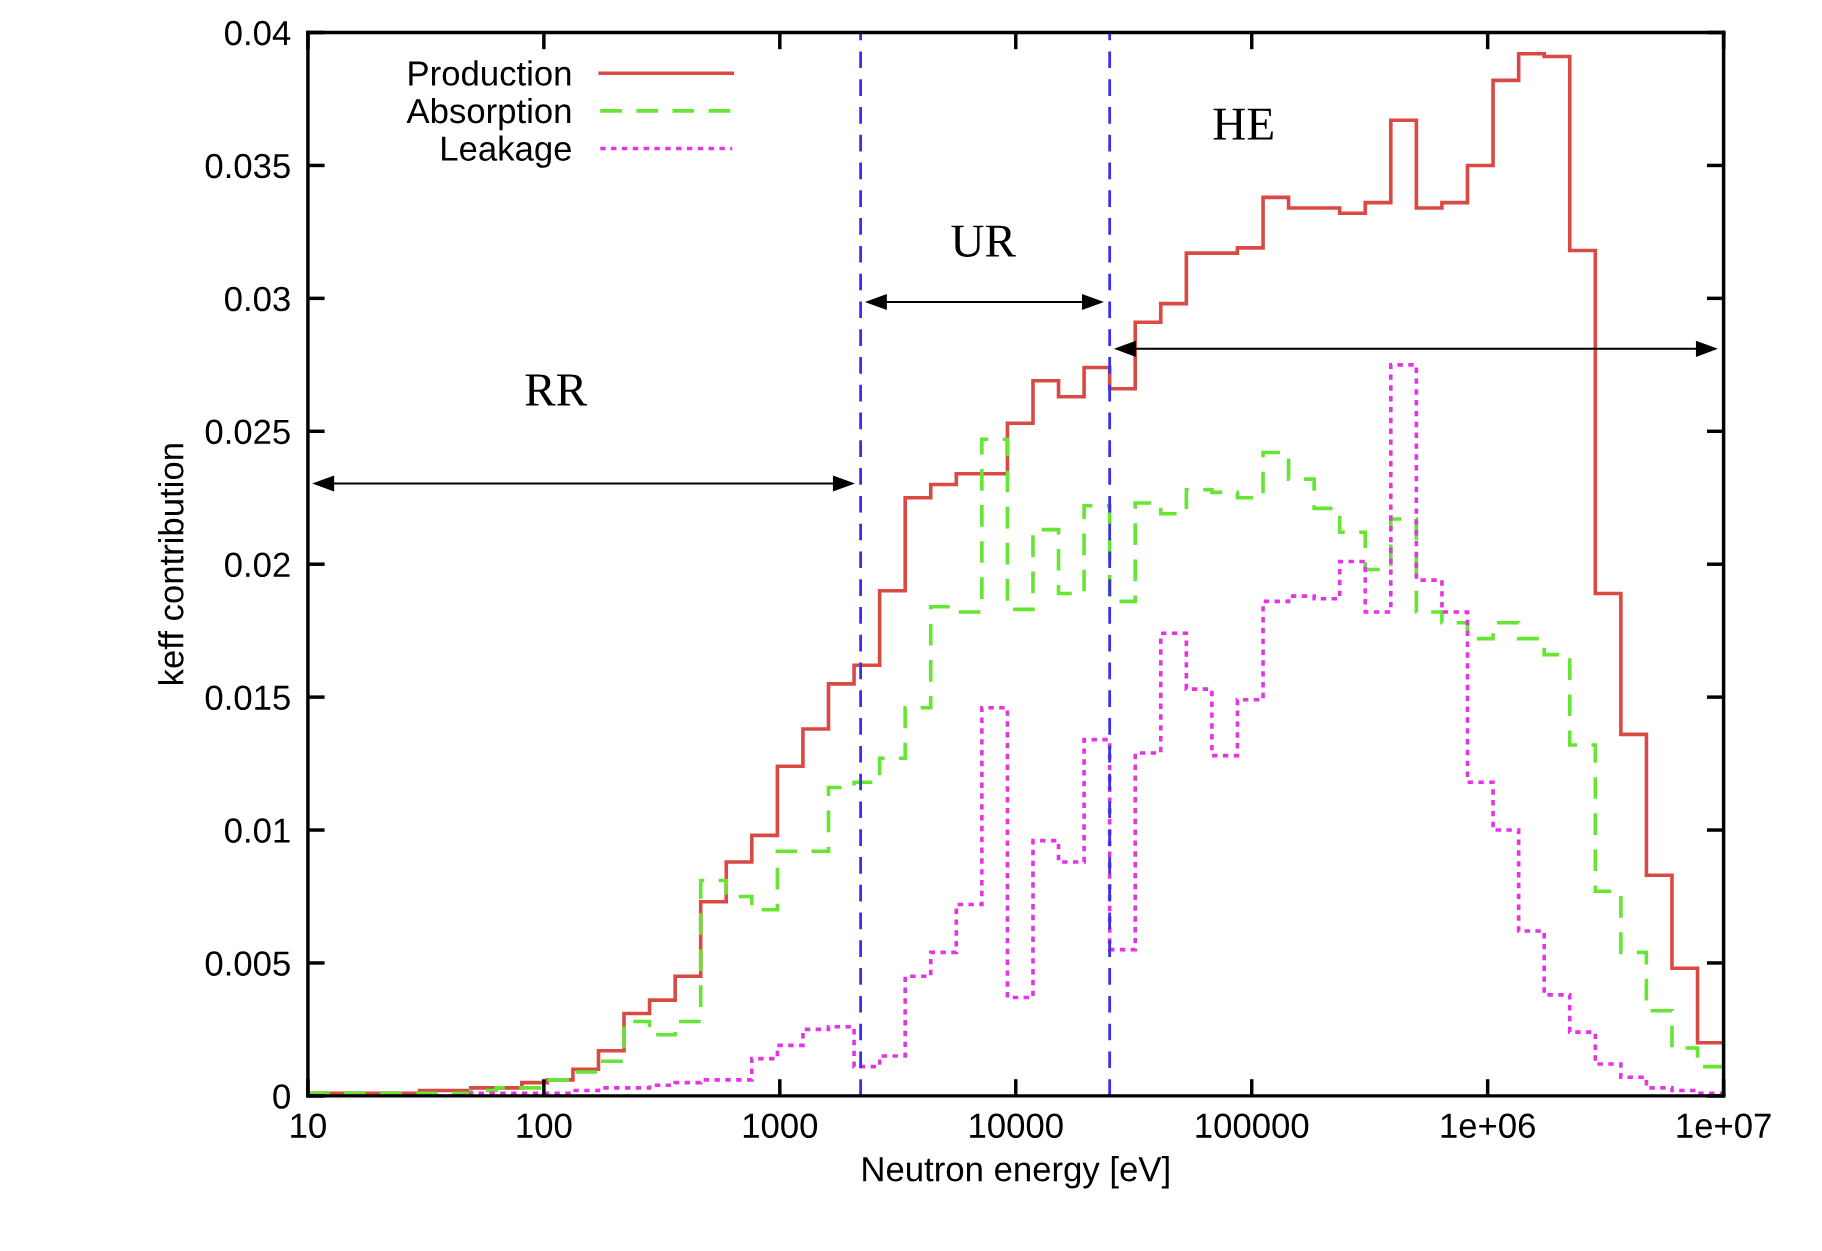 The image size is (1822, 1251). Describe the element at coordinates (247, 963) in the screenshot. I see `y-tick-label: 0.005` at that location.